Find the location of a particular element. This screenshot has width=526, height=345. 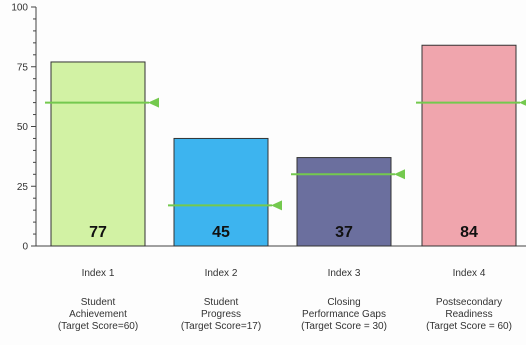

category-description: Progress is located at coordinates (221, 314).